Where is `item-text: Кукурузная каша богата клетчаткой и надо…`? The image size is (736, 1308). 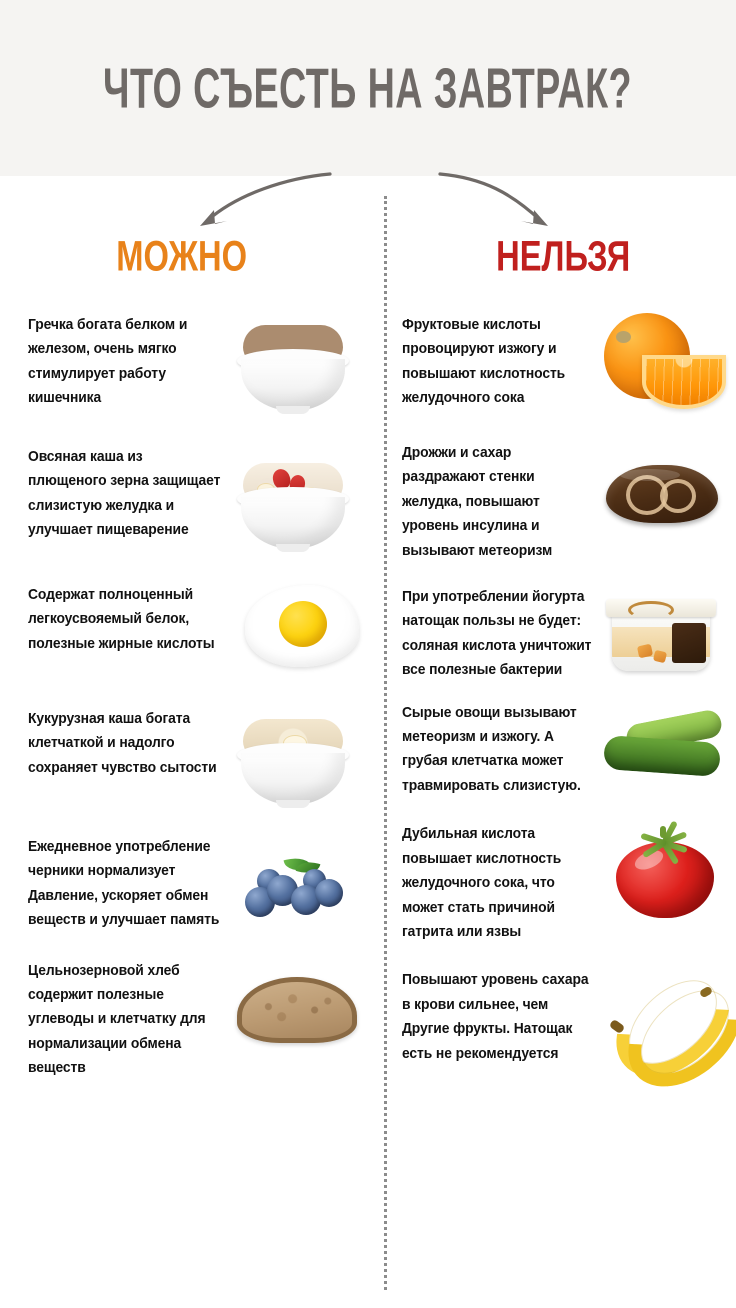 item-text: Кукурузная каша богата клетчаткой и надо… is located at coordinates (122, 743).